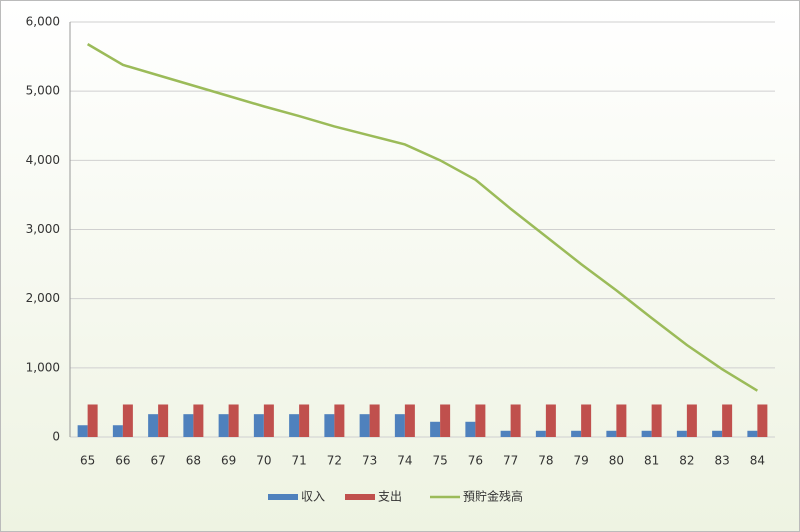  What do you see at coordinates (43, 367) in the screenshot?
I see `y-tick-label: 1,000` at bounding box center [43, 367].